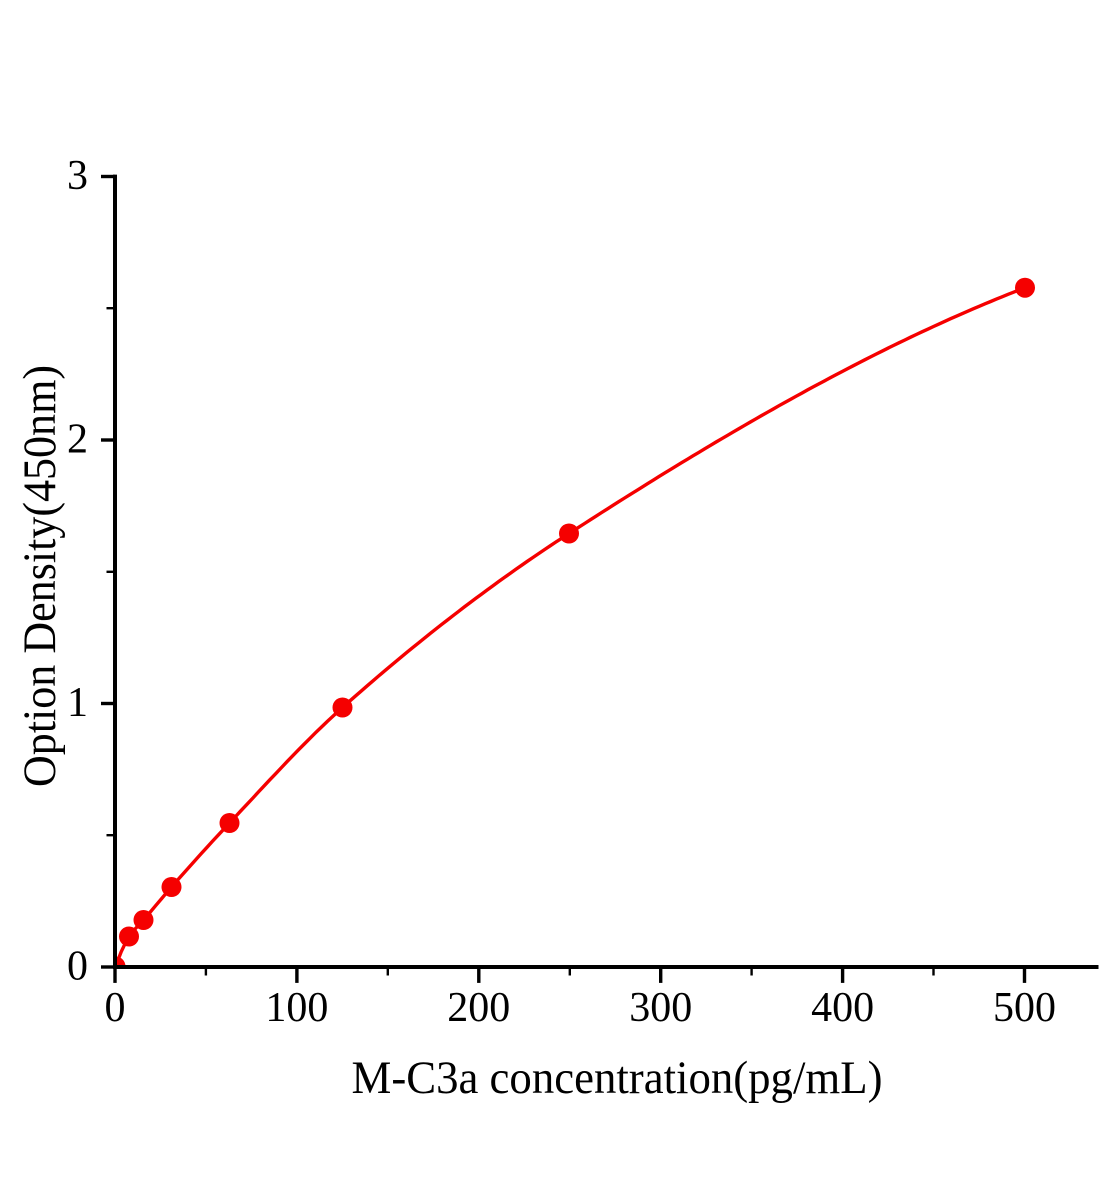 This screenshot has width=1104, height=1200. Describe the element at coordinates (77, 440) in the screenshot. I see `svg-text: 2` at that location.